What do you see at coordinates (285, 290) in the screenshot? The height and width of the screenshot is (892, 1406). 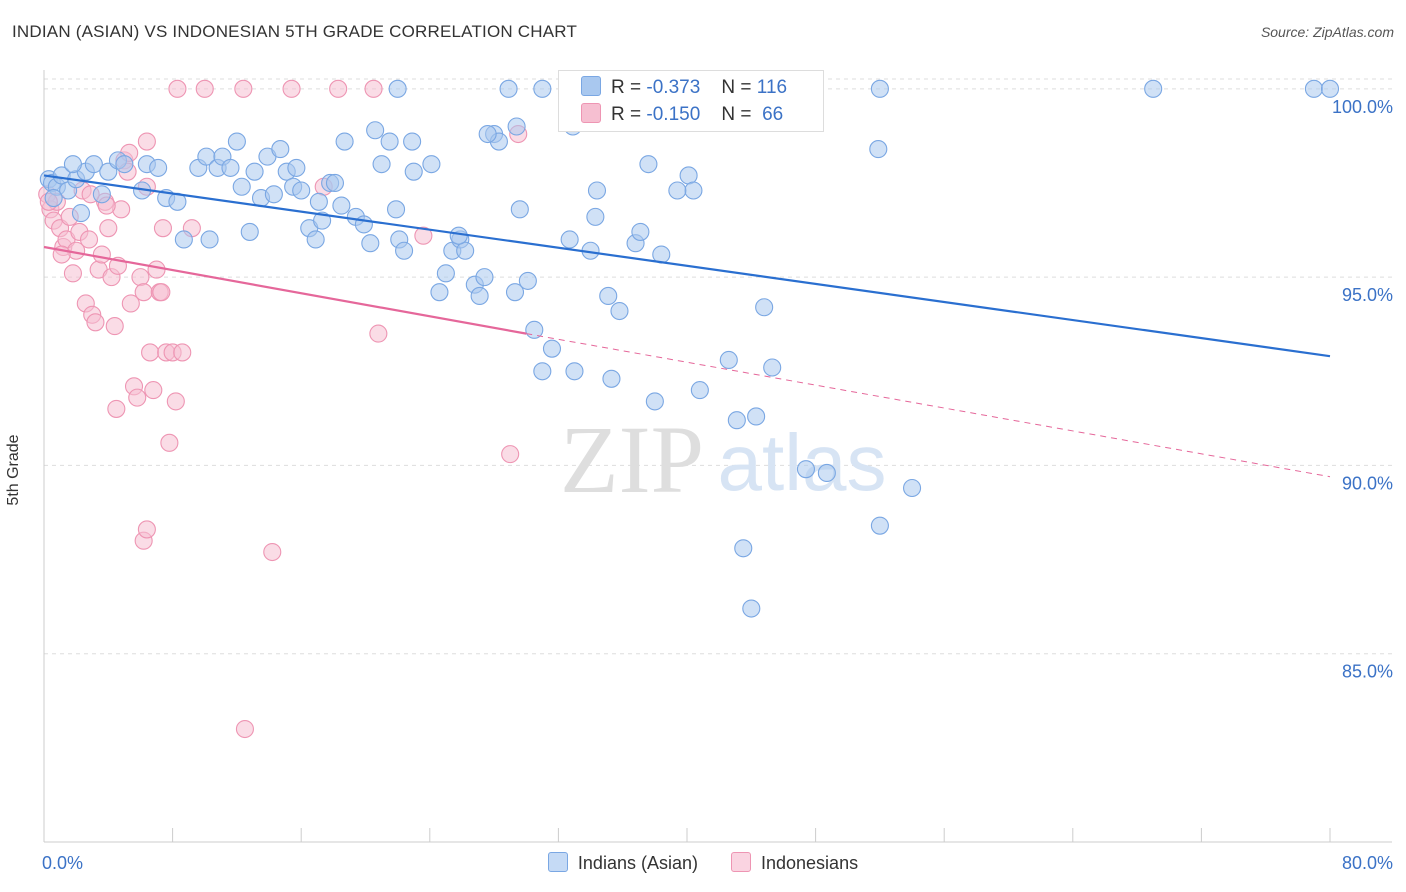 I see `trend-line-indonesians` at bounding box center [285, 290].